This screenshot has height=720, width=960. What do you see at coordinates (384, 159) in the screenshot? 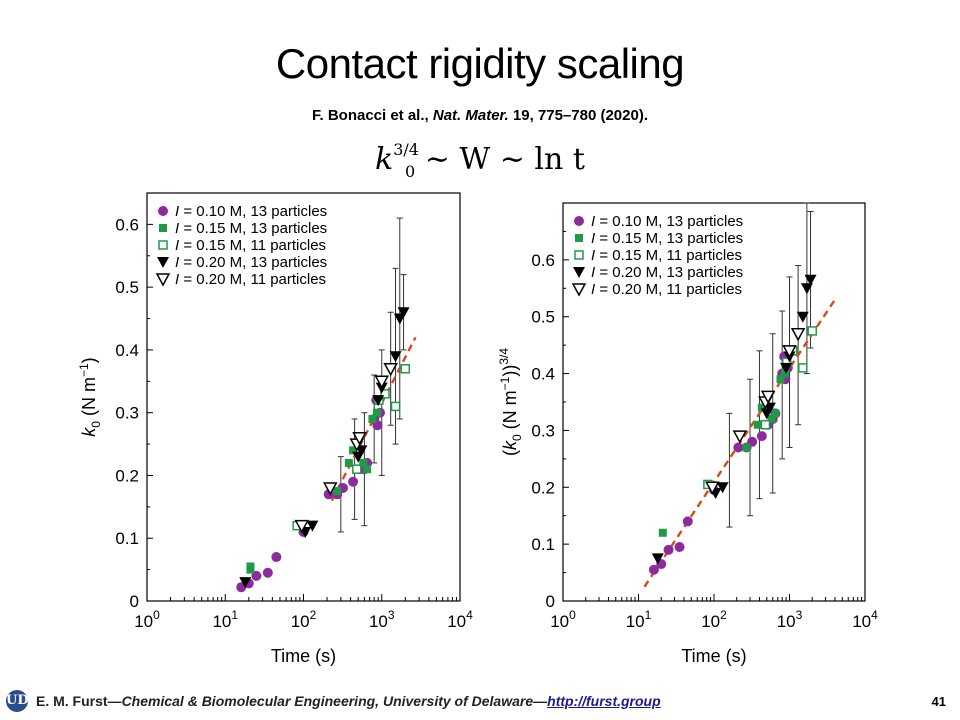
I see `equation-k: k` at bounding box center [384, 159].